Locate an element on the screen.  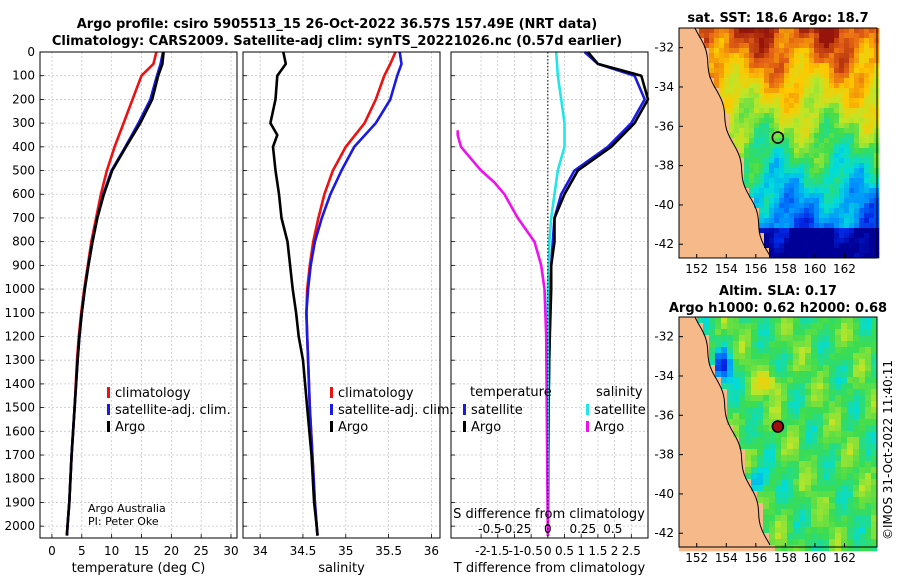
legend-entry: Argo is located at coordinates (353, 427).